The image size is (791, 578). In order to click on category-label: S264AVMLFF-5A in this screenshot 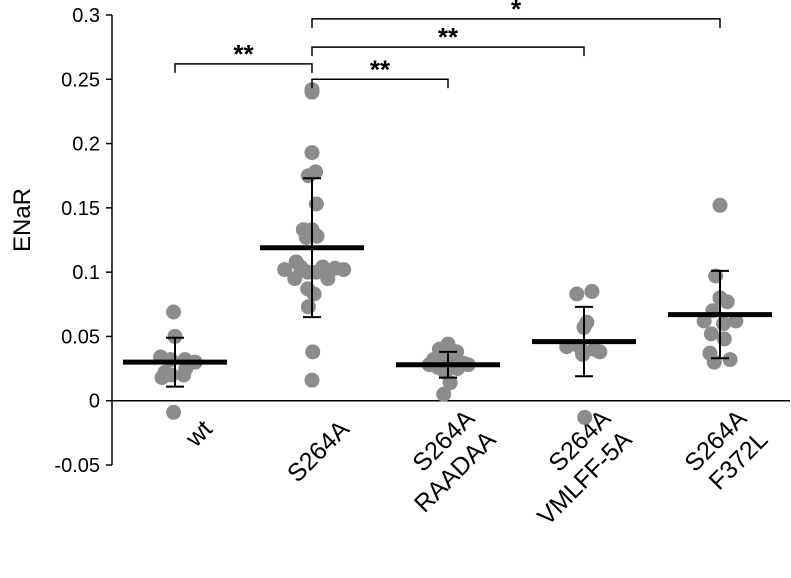, I will do `click(574, 467)`.